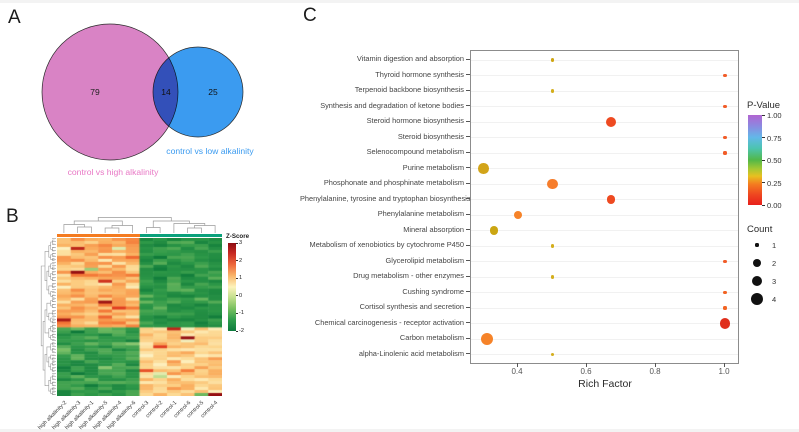 This screenshot has height=432, width=799. I want to click on heatmap-column-dendrogram, so click(139, 225).